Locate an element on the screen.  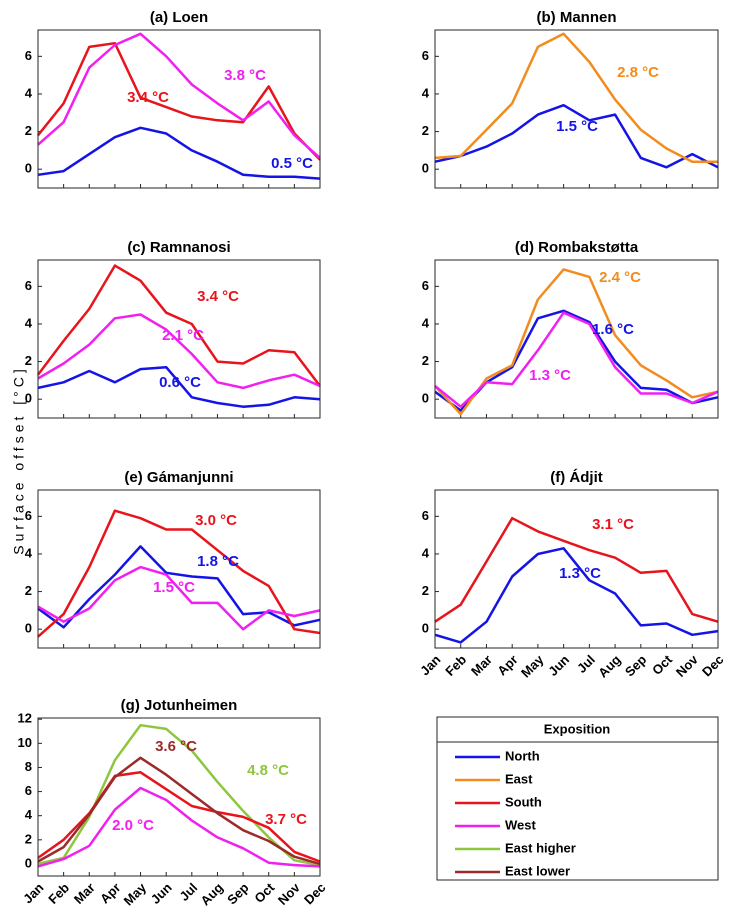
annotation: 0.6 °C is located at coordinates (180, 382).